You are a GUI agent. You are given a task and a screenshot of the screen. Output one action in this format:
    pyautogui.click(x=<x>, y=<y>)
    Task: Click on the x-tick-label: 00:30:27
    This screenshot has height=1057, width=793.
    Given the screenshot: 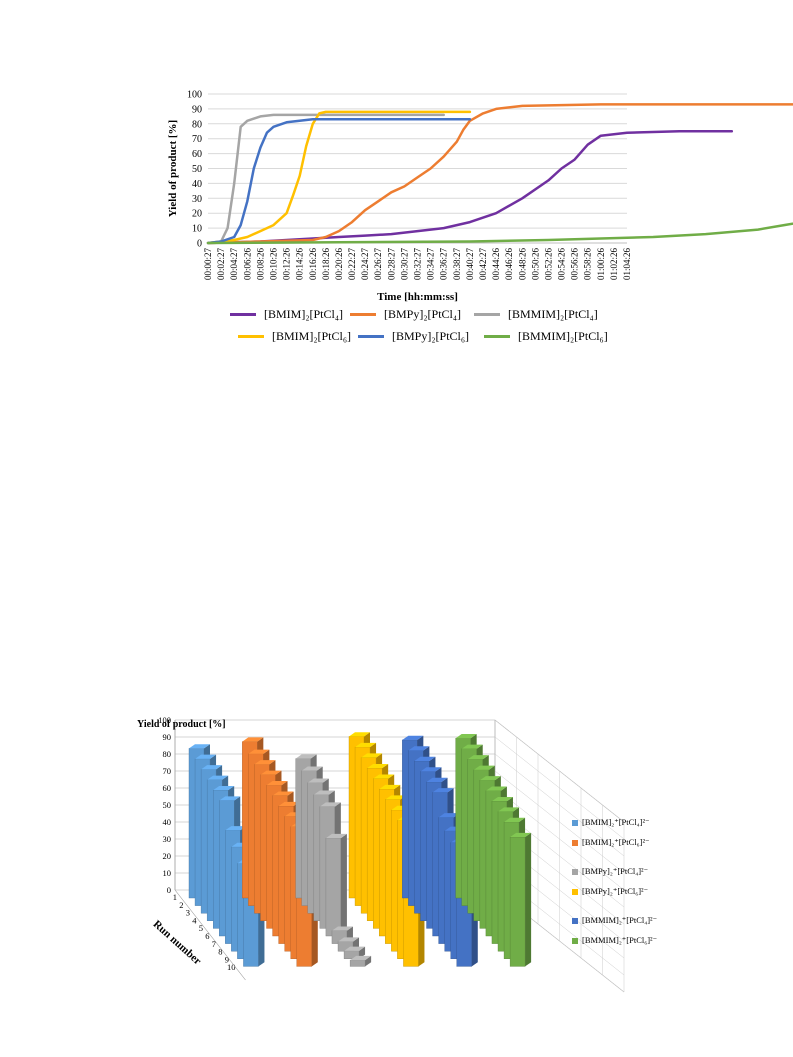 What is the action you would take?
    pyautogui.click(x=404, y=264)
    